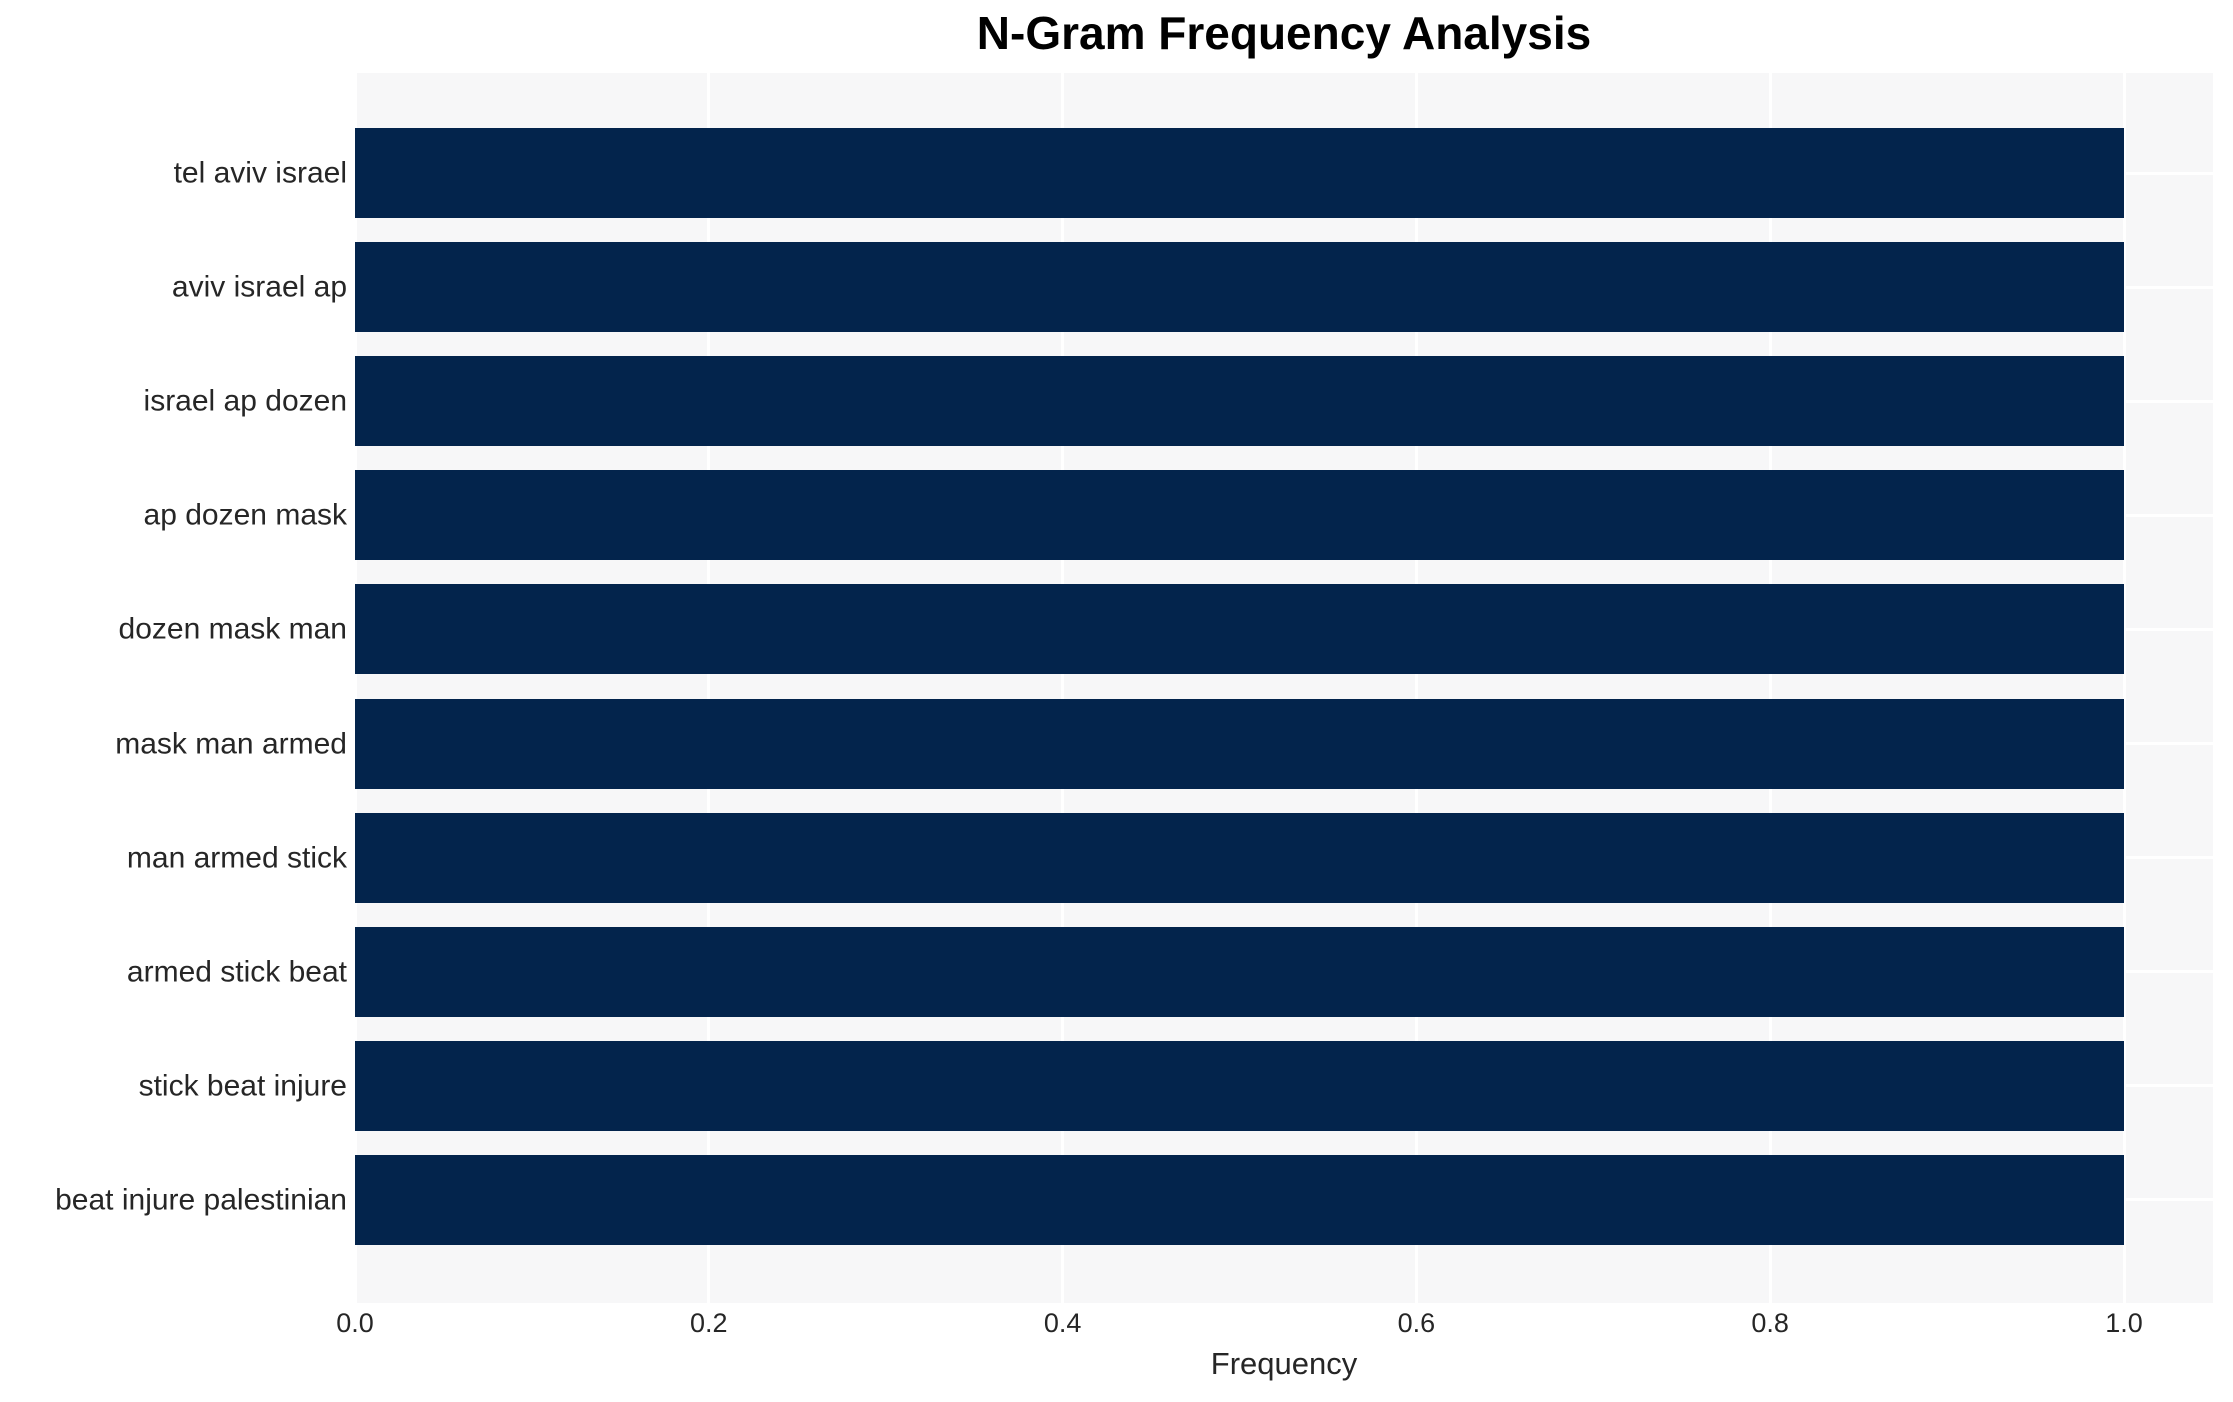 Image resolution: width=2233 pixels, height=1402 pixels. I want to click on chart-title: N-Gram Frequency Analysis, so click(1284, 33).